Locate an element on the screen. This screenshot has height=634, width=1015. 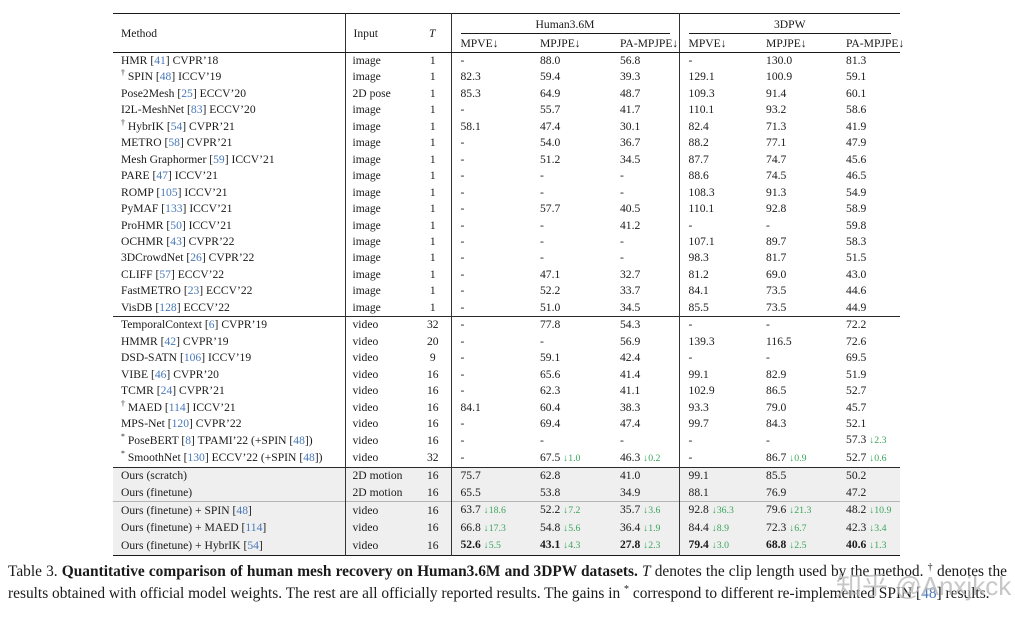
metric-cell: 43.0 is located at coordinates (868, 275).